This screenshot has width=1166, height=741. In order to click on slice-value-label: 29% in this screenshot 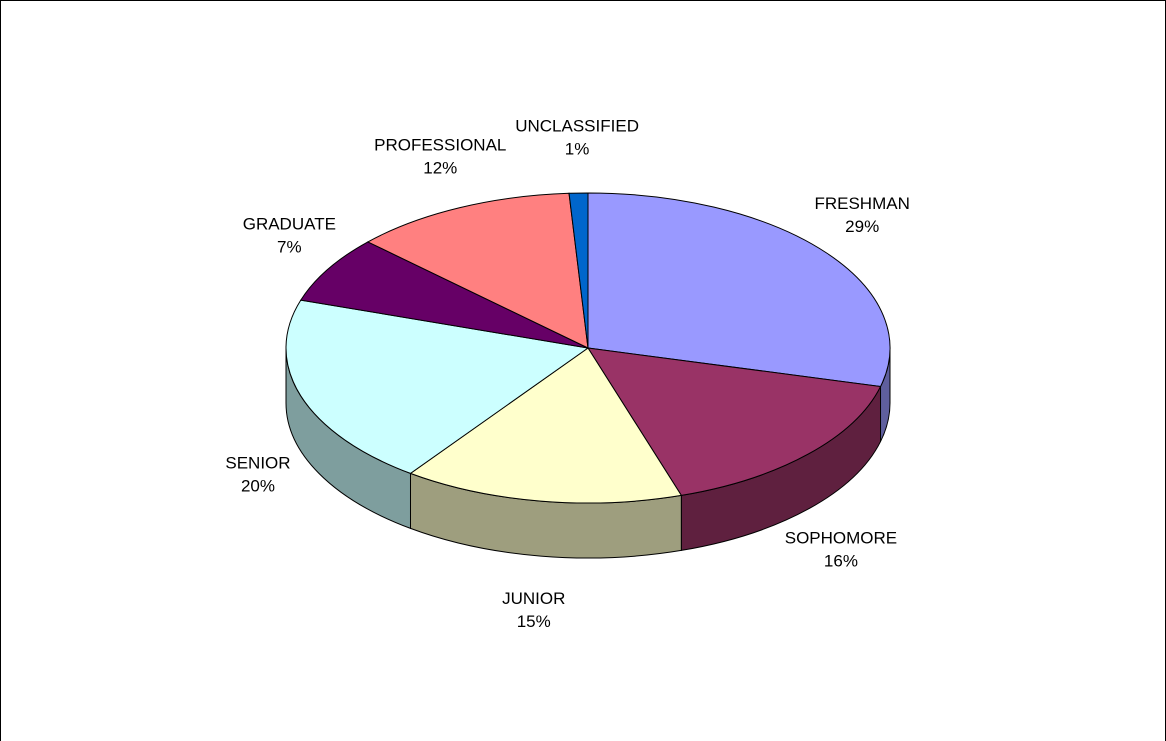, I will do `click(862, 226)`.